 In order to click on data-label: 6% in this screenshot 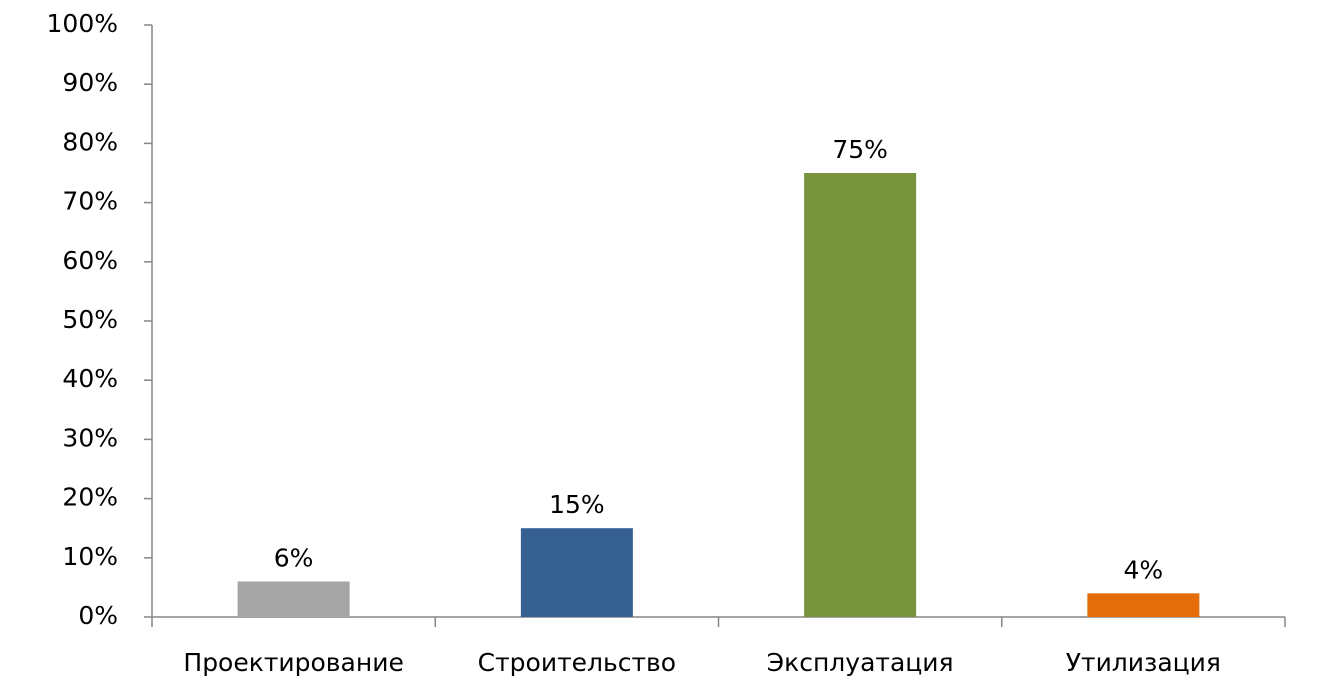, I will do `click(294, 557)`.